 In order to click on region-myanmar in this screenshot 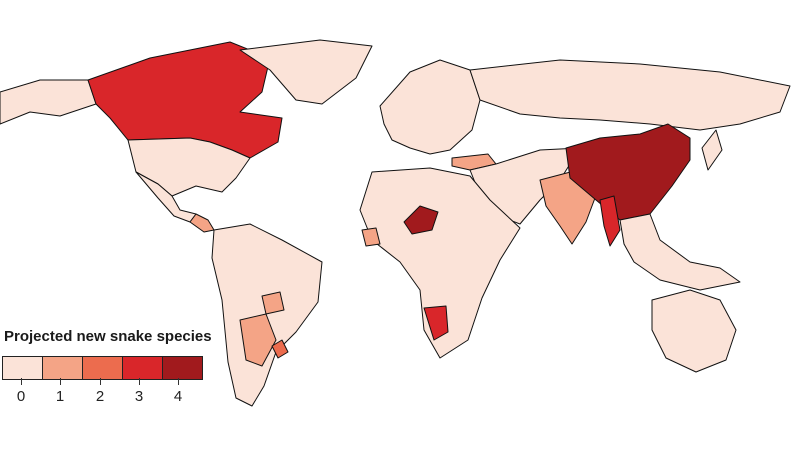, I will do `click(610, 221)`.